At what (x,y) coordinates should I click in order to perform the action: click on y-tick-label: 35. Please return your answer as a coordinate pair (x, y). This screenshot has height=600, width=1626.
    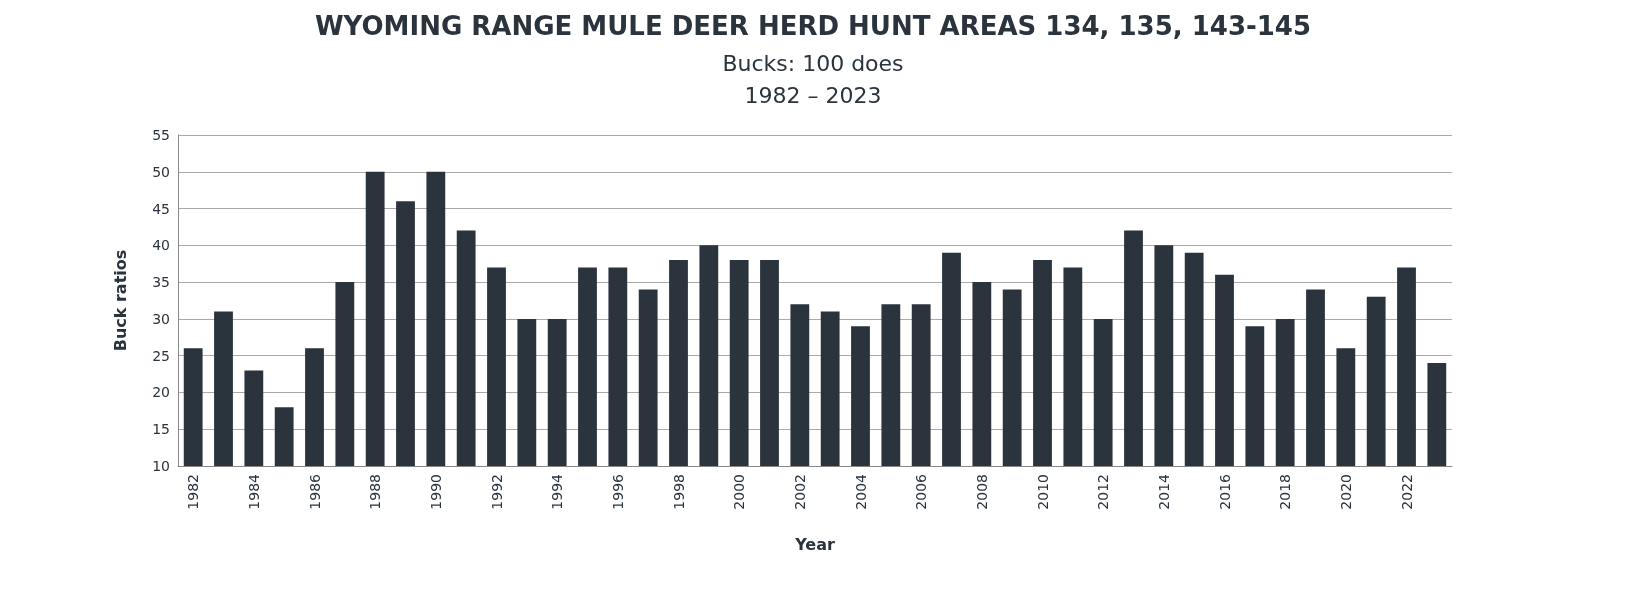
    Looking at the image, I should click on (161, 282).